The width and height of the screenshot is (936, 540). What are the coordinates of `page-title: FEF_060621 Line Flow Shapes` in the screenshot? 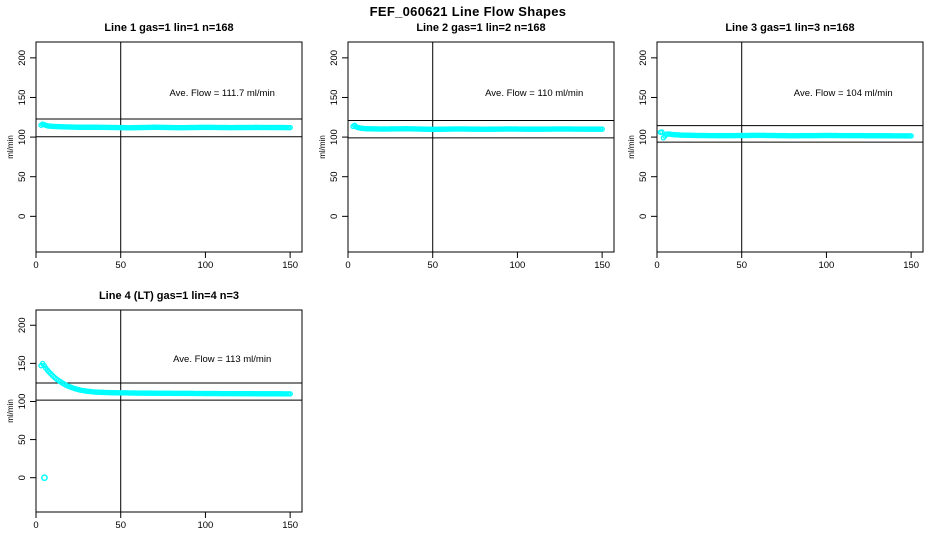 It's located at (468, 11).